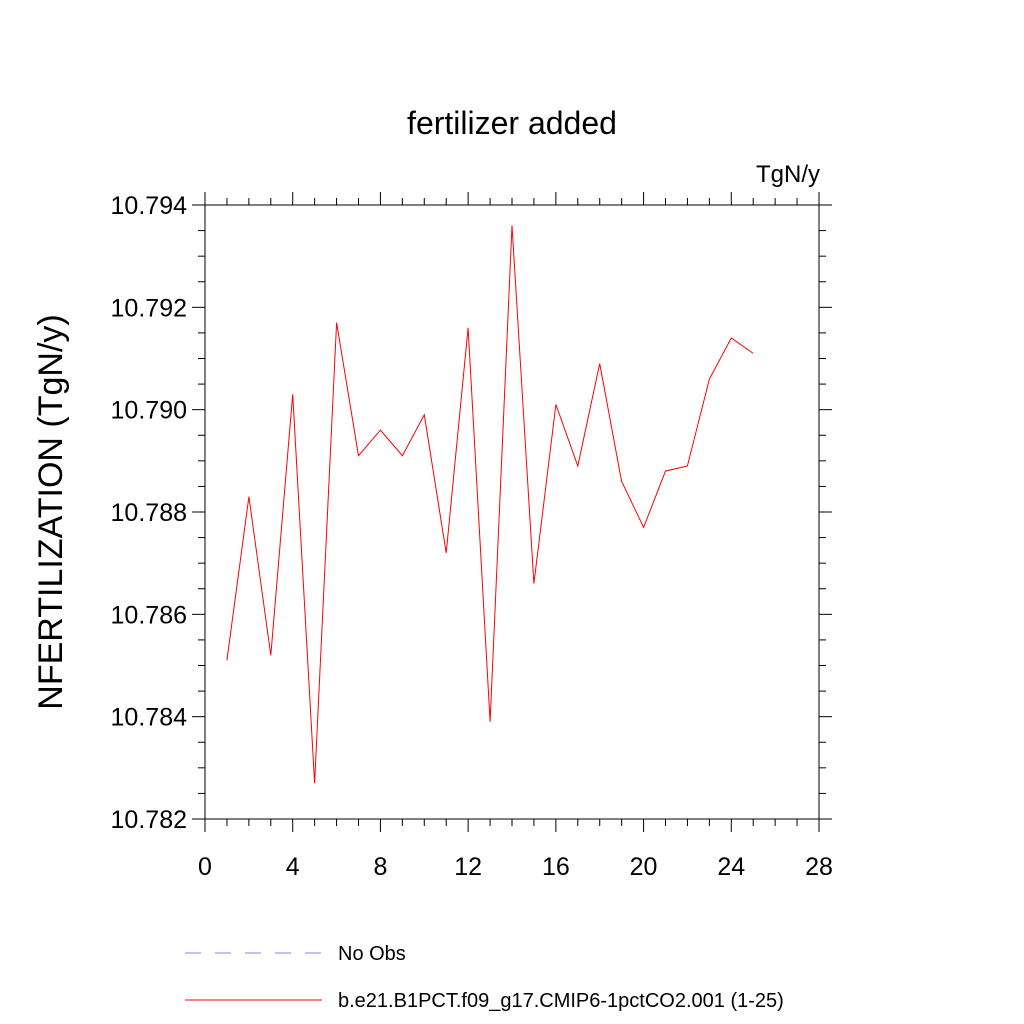  I want to click on x-tick-label: 20, so click(644, 867).